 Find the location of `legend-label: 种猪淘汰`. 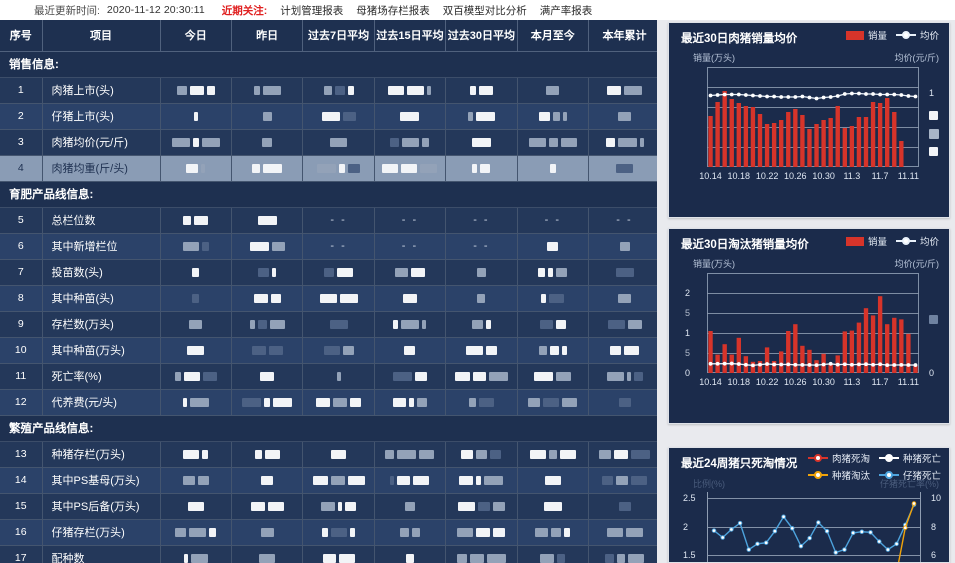

legend-label: 种猪淘汰 is located at coordinates (850, 476).